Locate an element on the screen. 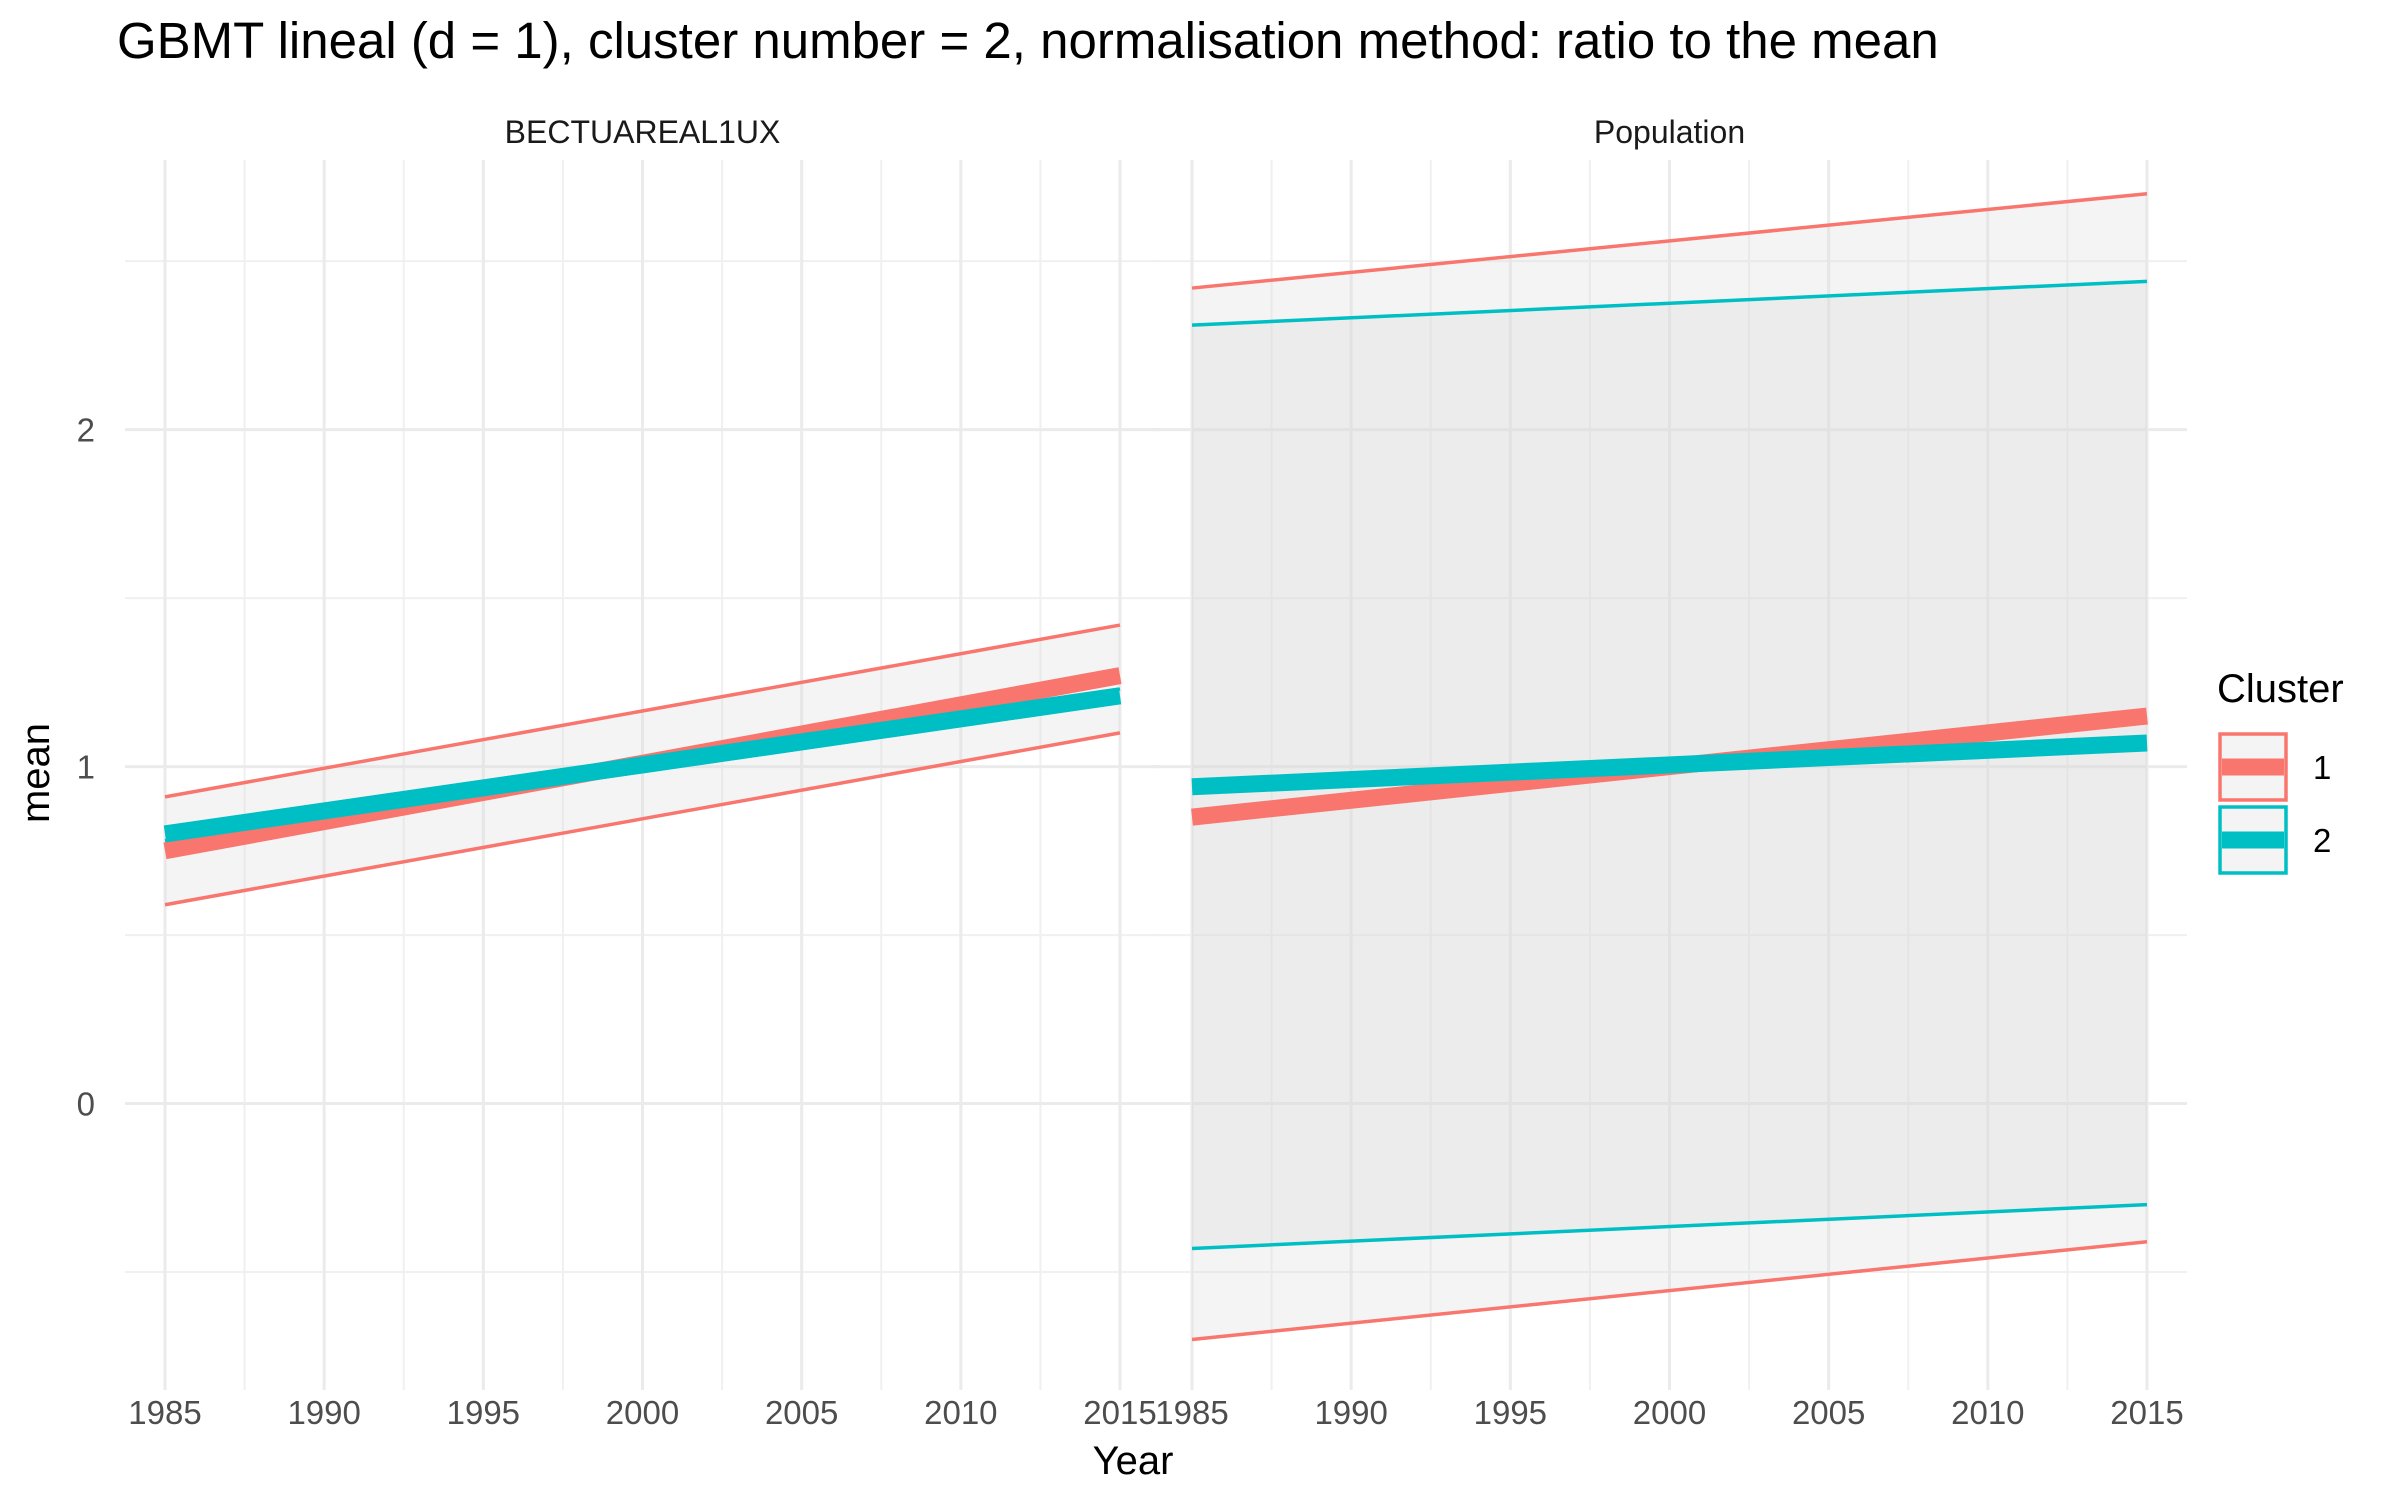 The height and width of the screenshot is (1500, 2400). strip-label-2: Population is located at coordinates (1669, 132).